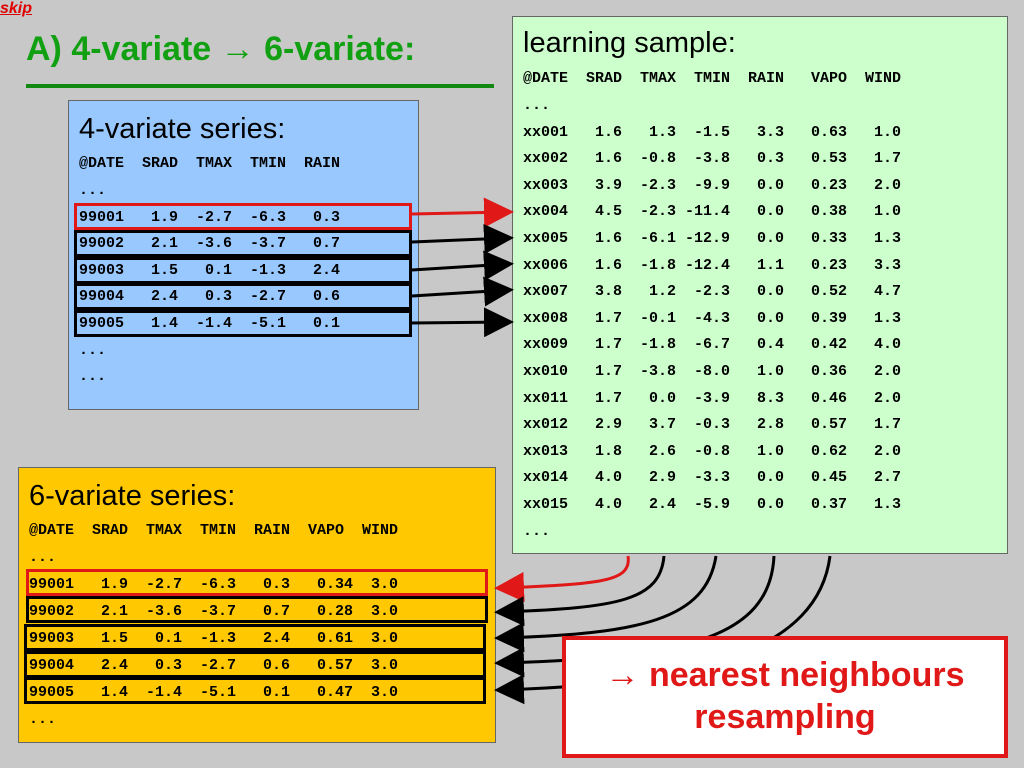  Describe the element at coordinates (210, 323) in the screenshot. I see `four-variate-row: 99005 1.4 -1.4 -5.1 0.1` at that location.